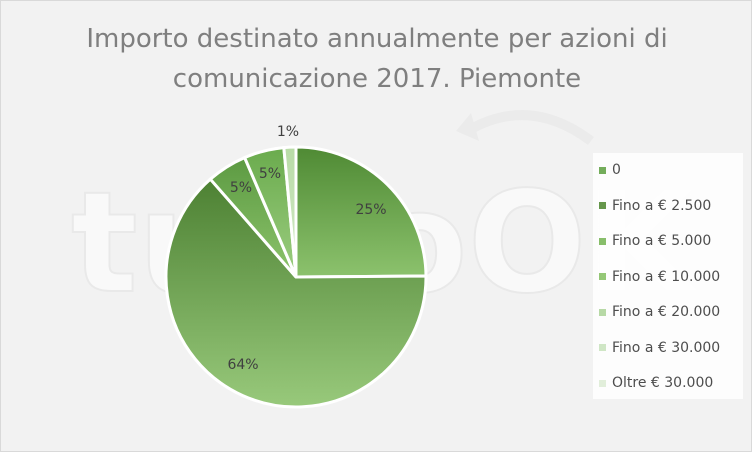 The image size is (752, 453). What do you see at coordinates (662, 205) in the screenshot?
I see `legend-label: Fino a € 2.500` at bounding box center [662, 205].